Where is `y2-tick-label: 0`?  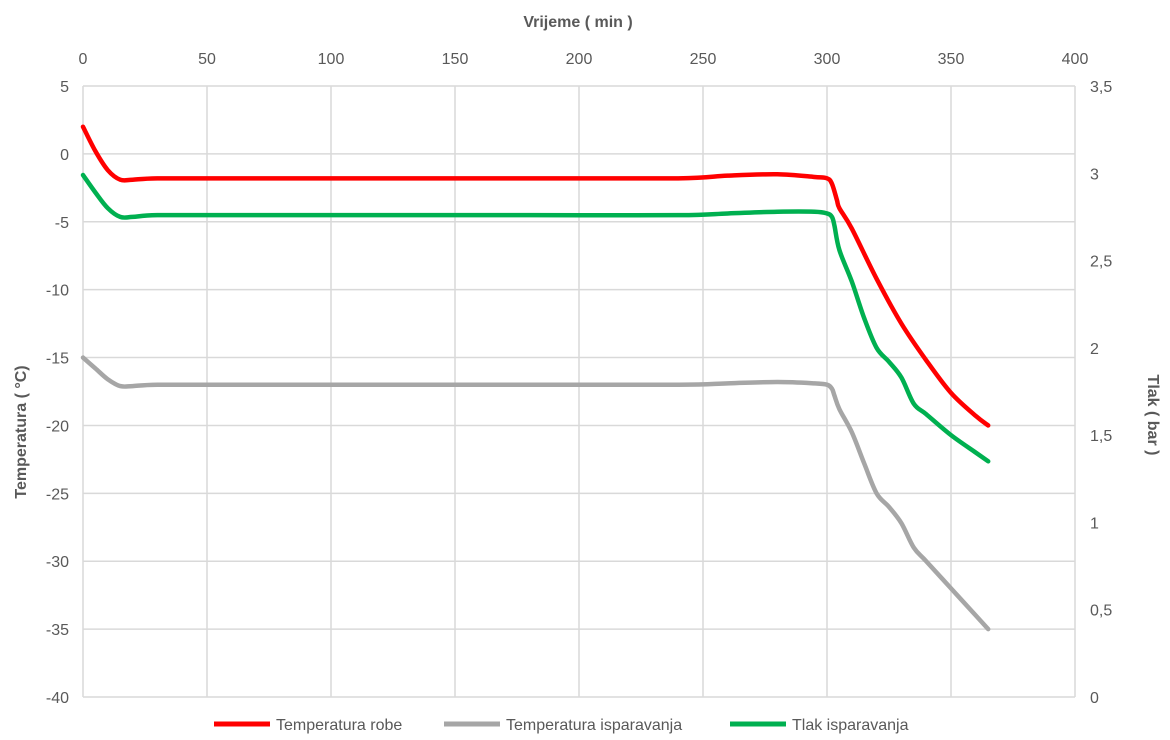
y2-tick-label: 0 is located at coordinates (1094, 698).